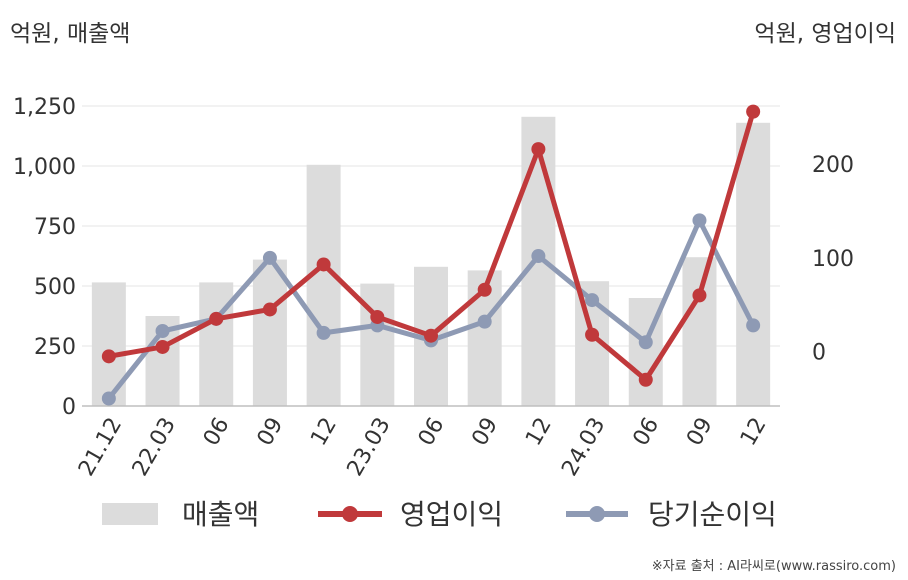 This screenshot has height=580, width=908. Describe the element at coordinates (350, 514) in the screenshot. I see `legend-operating-profit-marker` at that location.